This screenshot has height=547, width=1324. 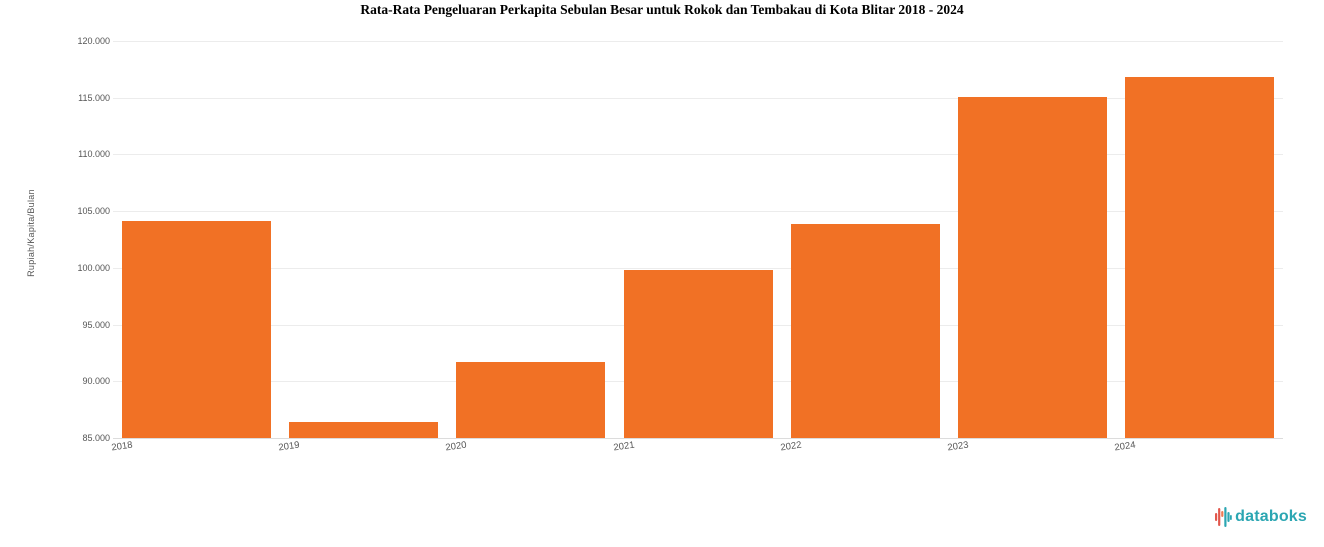 What do you see at coordinates (1223, 517) in the screenshot?
I see `databoks-logo-icon` at bounding box center [1223, 517].